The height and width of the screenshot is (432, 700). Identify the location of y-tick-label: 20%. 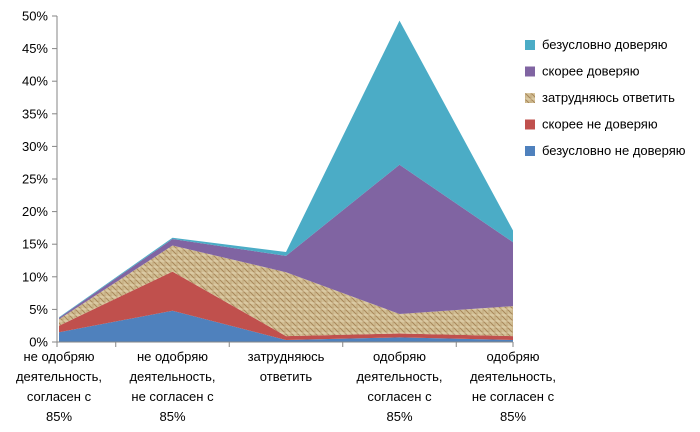
(35, 211).